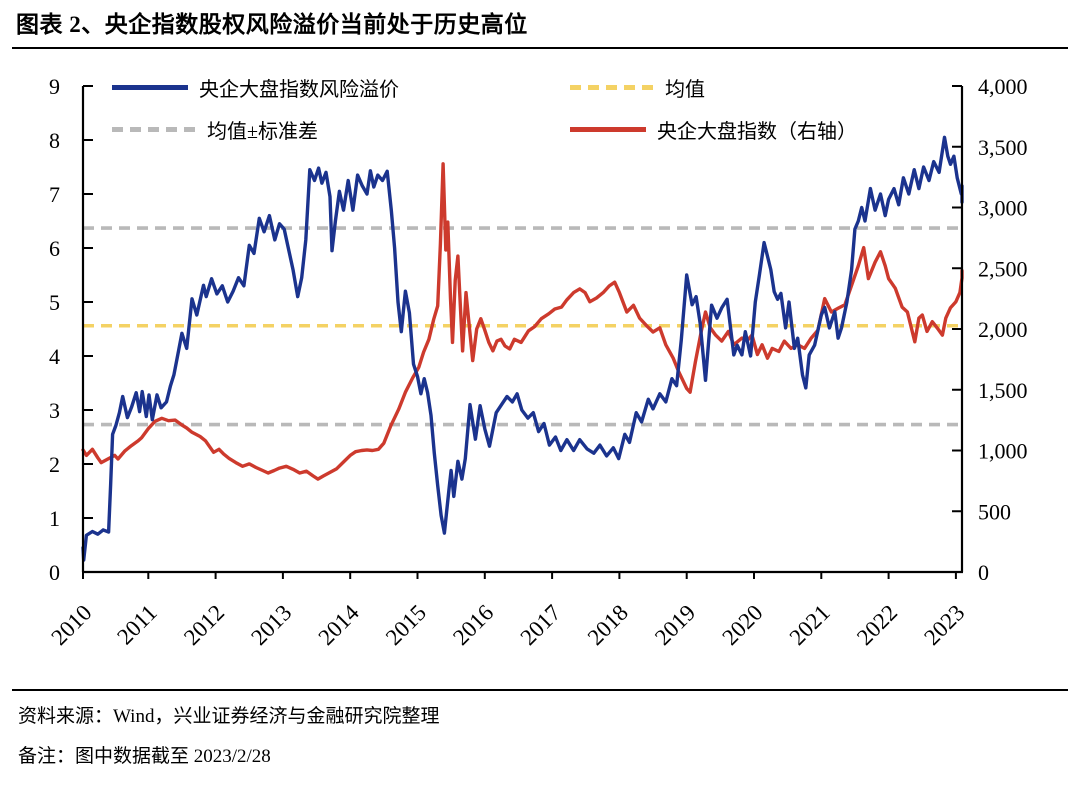 This screenshot has height=786, width=1080. Describe the element at coordinates (272, 24) in the screenshot. I see `page-title: 图表 2、央企指数股权风险溢价当前处于历史高位` at that location.